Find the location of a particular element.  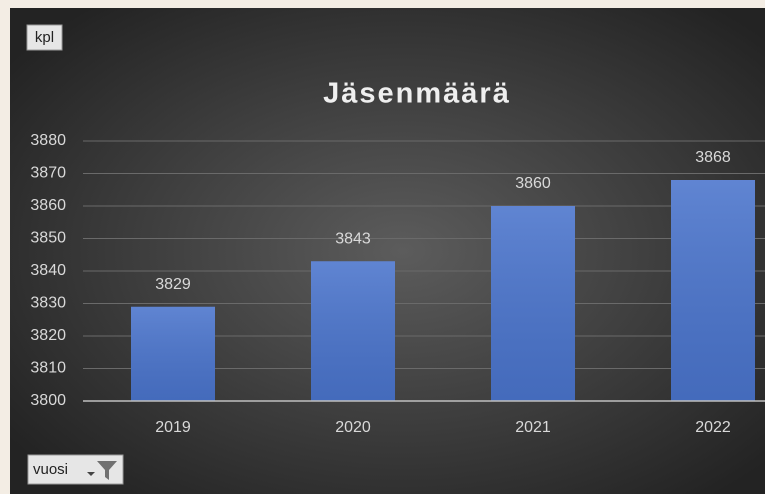

category-field-button: vuosi is located at coordinates (75, 469).